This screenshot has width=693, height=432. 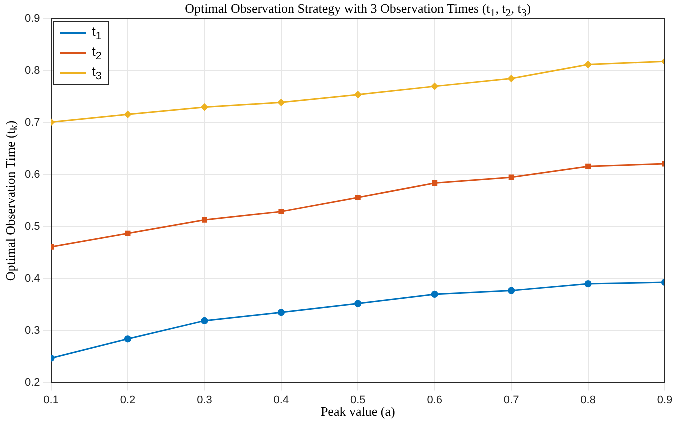 I want to click on x-tick-label: 0.2, so click(x=128, y=400).